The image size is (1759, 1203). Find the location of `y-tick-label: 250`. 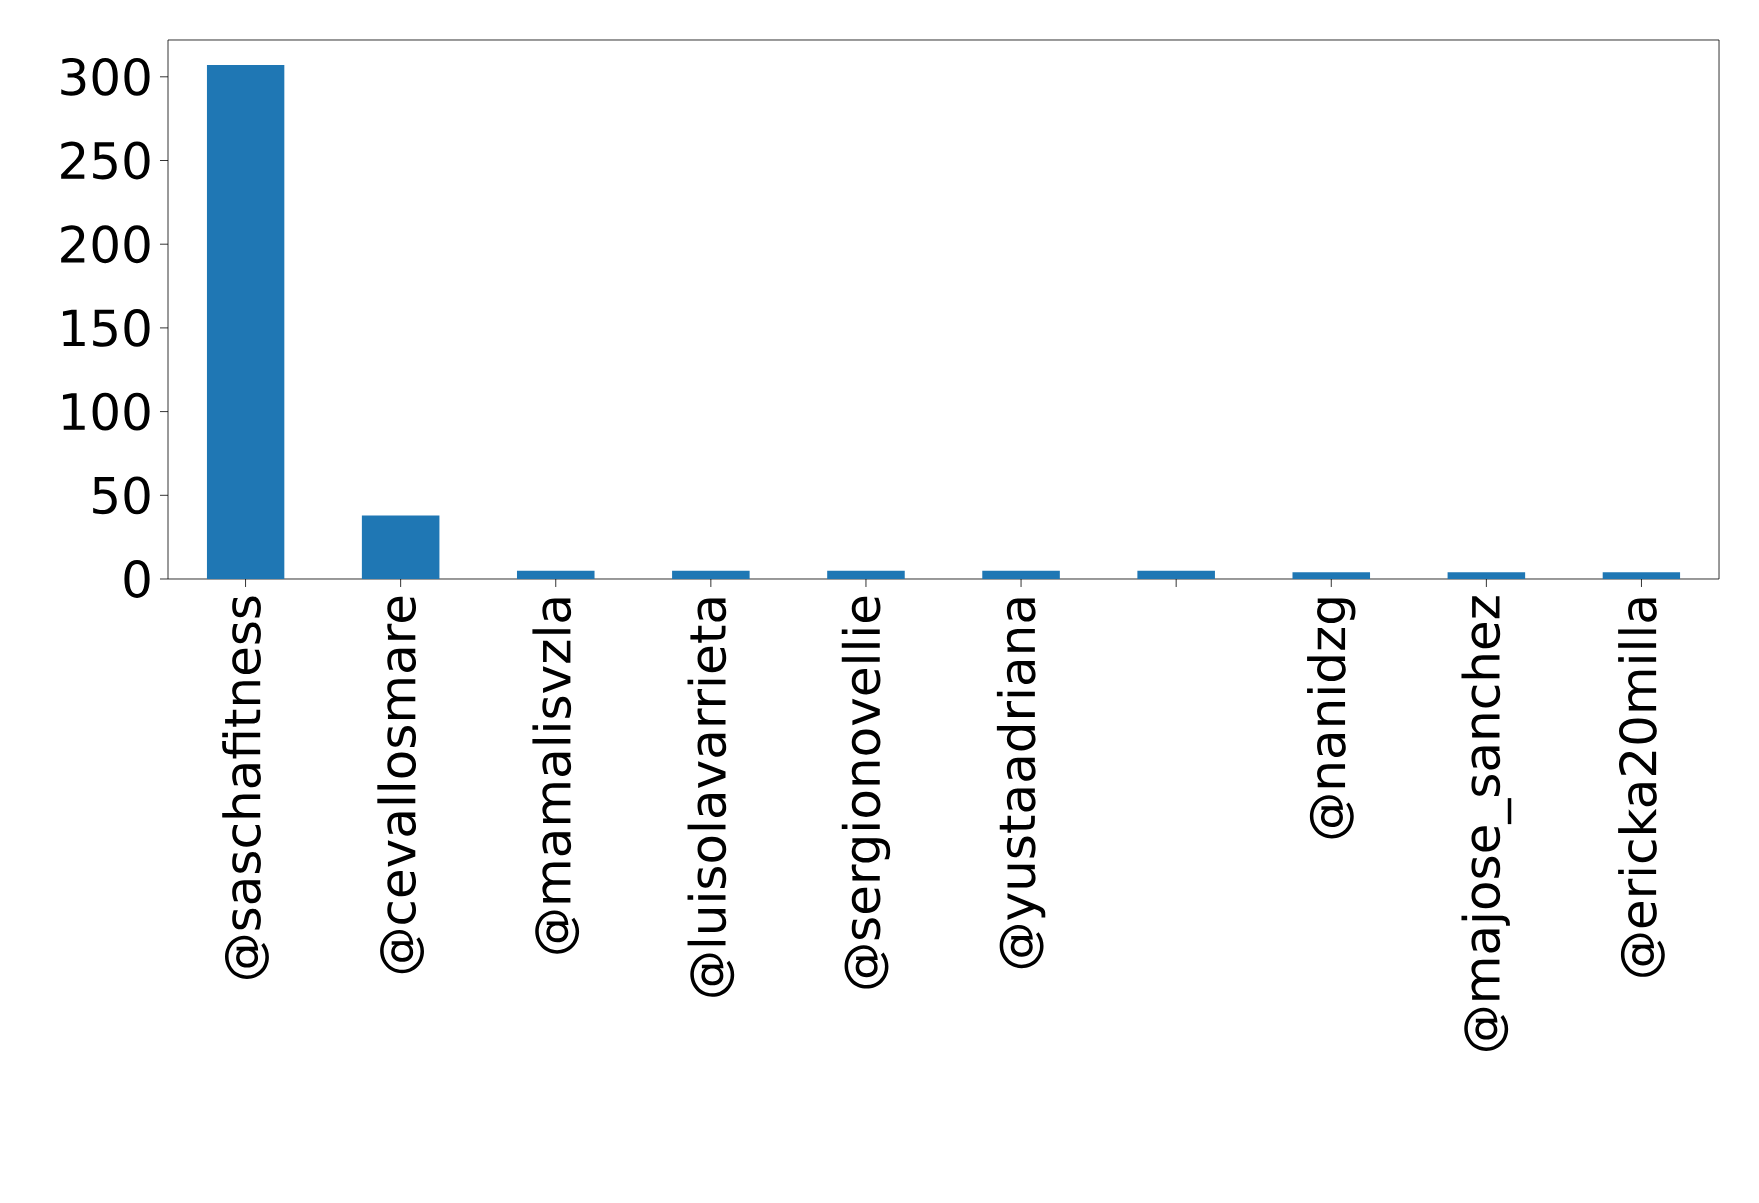

y-tick-label: 250 is located at coordinates (105, 160).